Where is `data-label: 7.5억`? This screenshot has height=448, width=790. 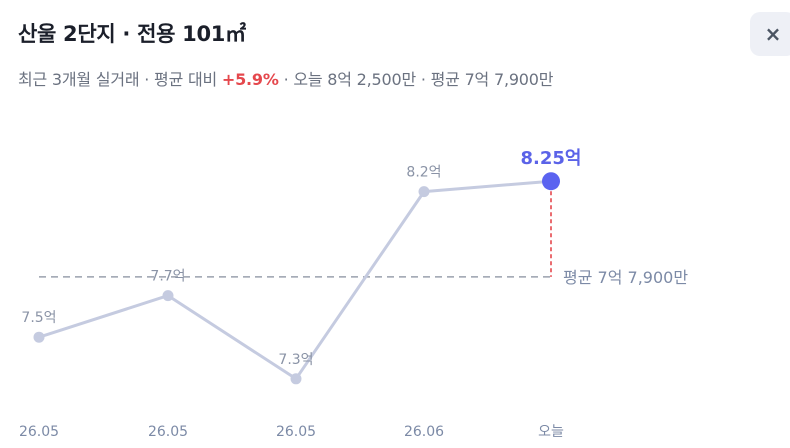 data-label: 7.5억 is located at coordinates (38, 318).